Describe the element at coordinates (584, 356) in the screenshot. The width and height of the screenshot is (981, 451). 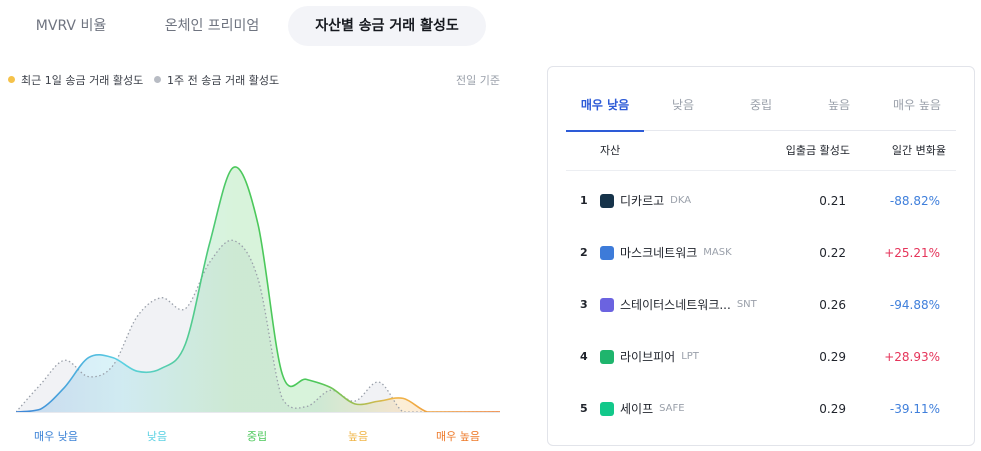
I see `row-rank: 4` at that location.